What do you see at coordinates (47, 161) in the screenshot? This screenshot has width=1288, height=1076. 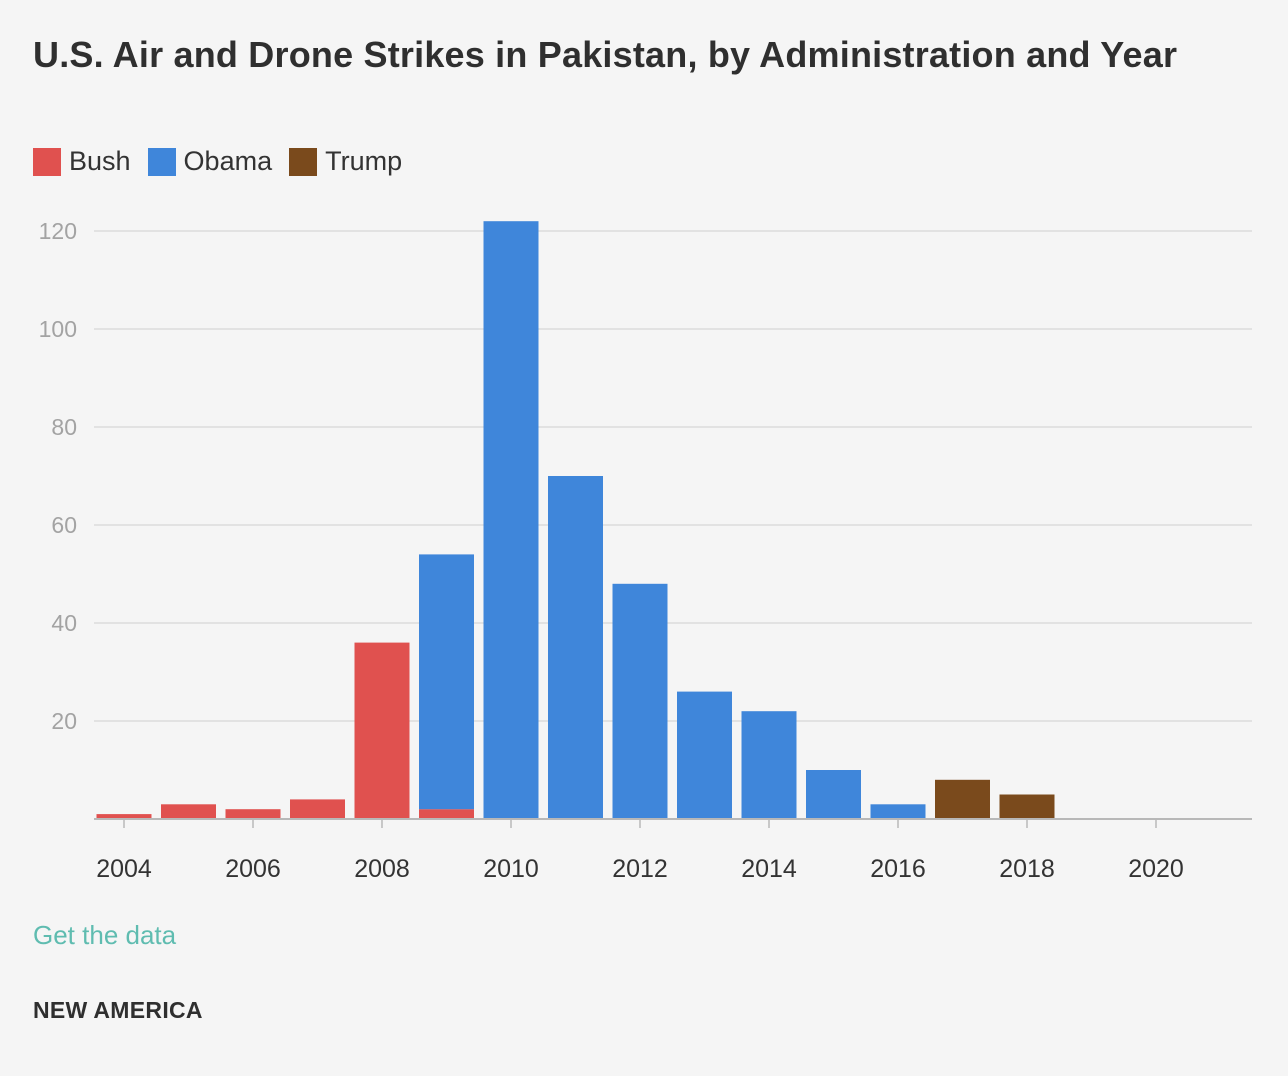 I see `legend-swatch-bush` at bounding box center [47, 161].